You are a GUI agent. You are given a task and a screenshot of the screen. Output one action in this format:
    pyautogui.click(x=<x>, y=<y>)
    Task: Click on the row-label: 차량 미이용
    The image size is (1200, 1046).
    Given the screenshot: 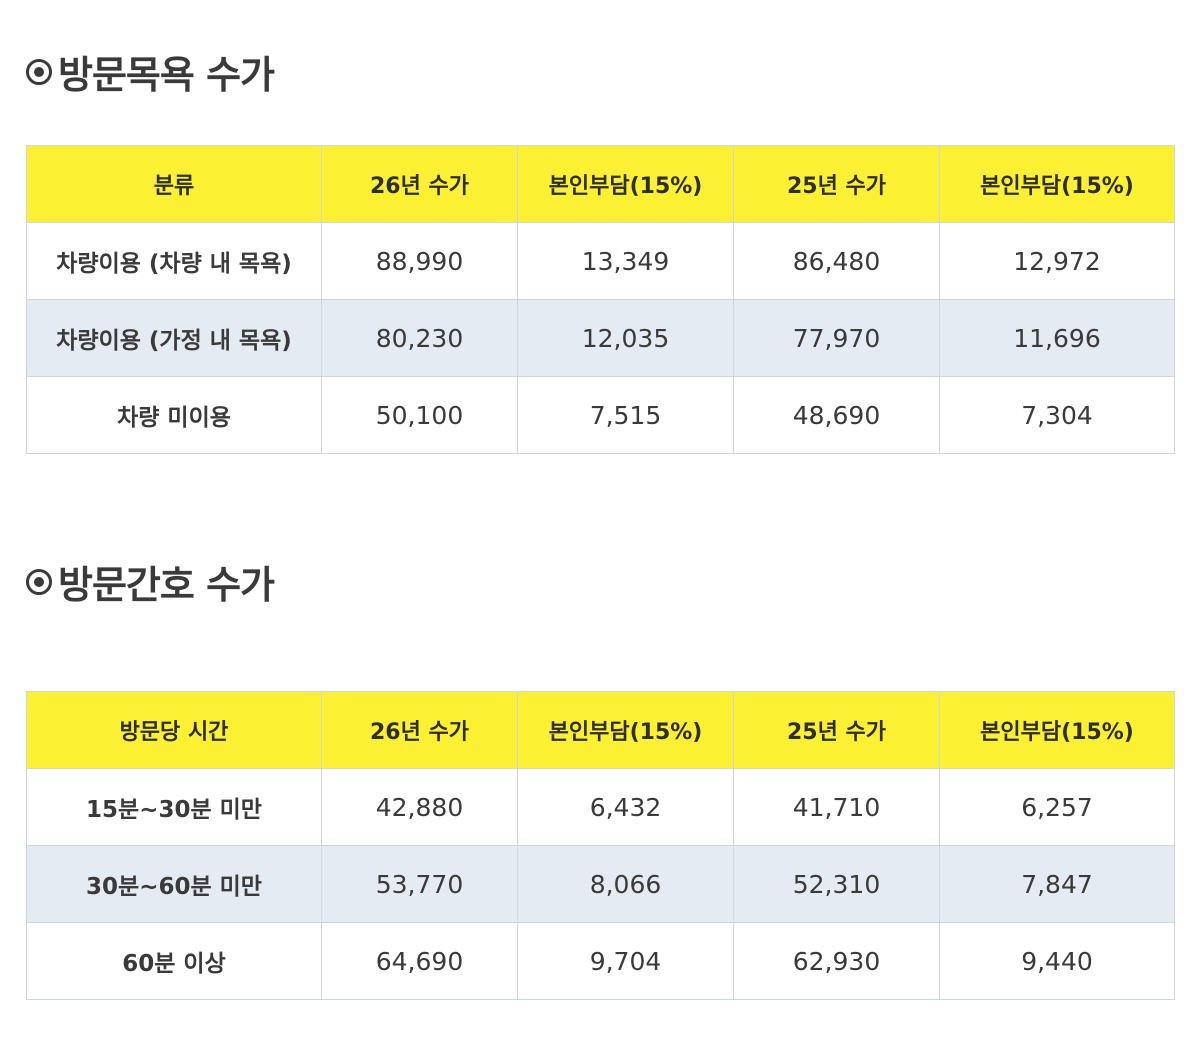 What is the action you would take?
    pyautogui.click(x=174, y=415)
    